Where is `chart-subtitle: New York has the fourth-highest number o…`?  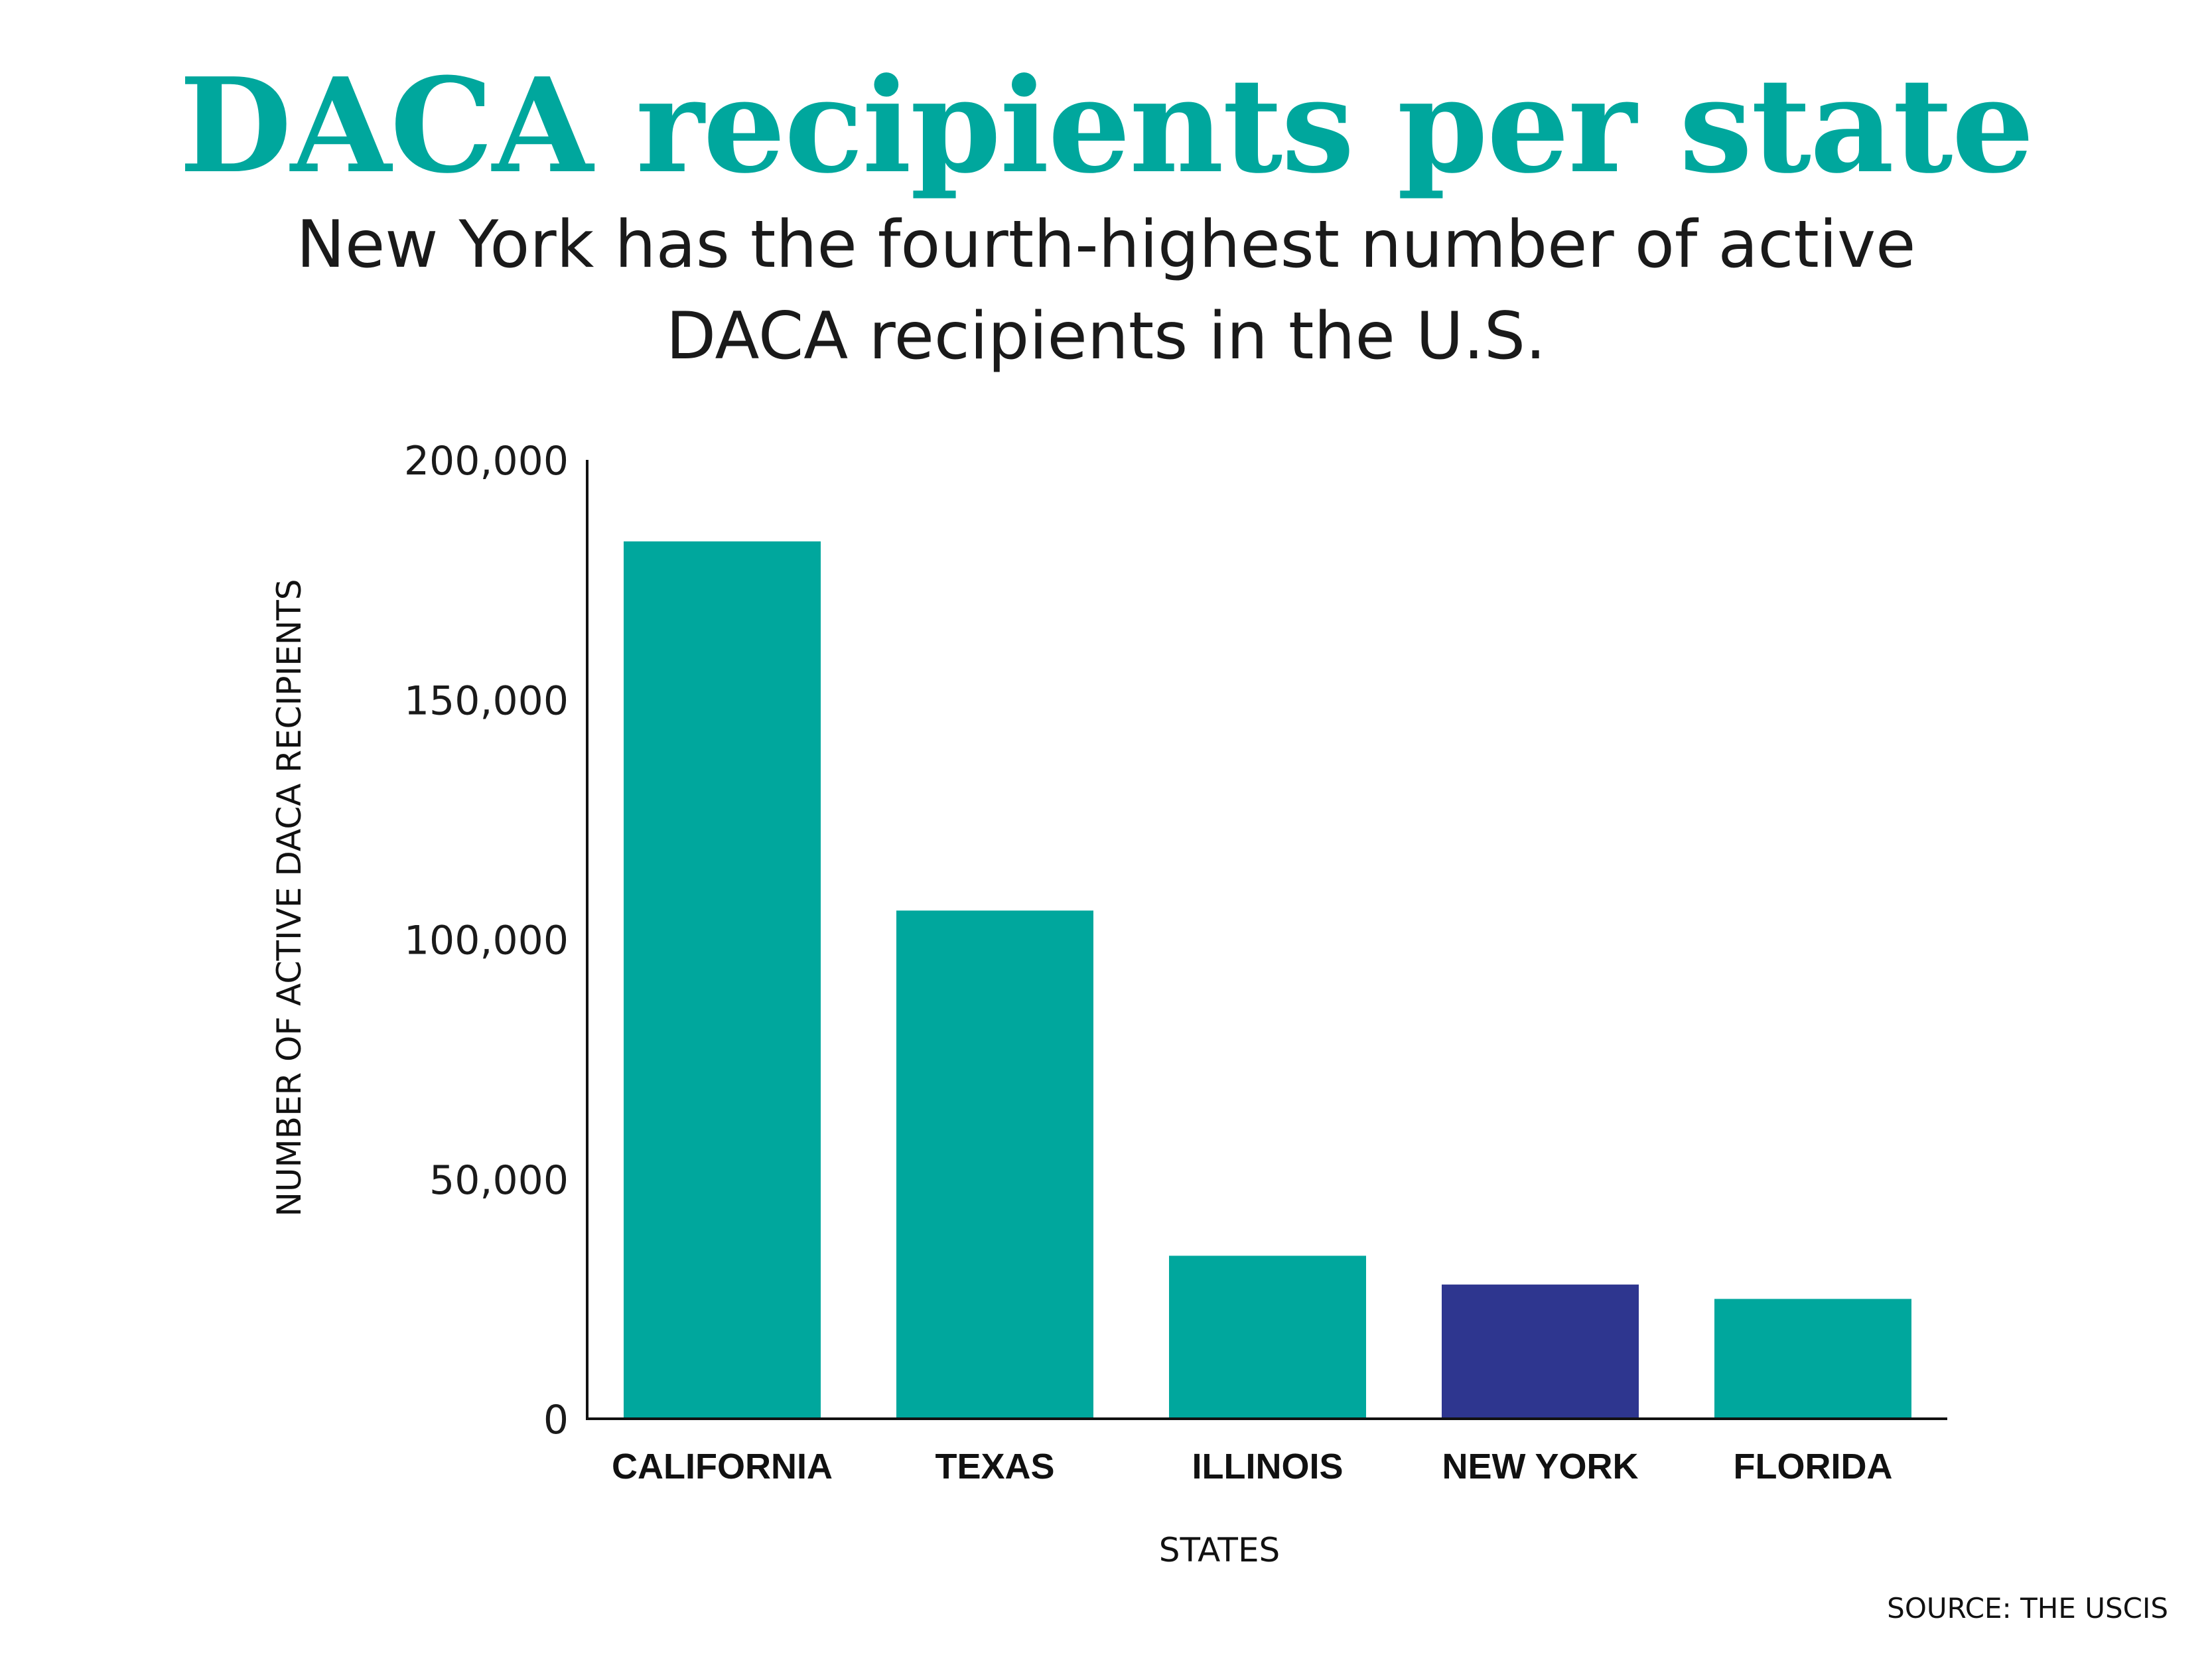 chart-subtitle: New York has the fourth-highest number o… is located at coordinates (1106, 290).